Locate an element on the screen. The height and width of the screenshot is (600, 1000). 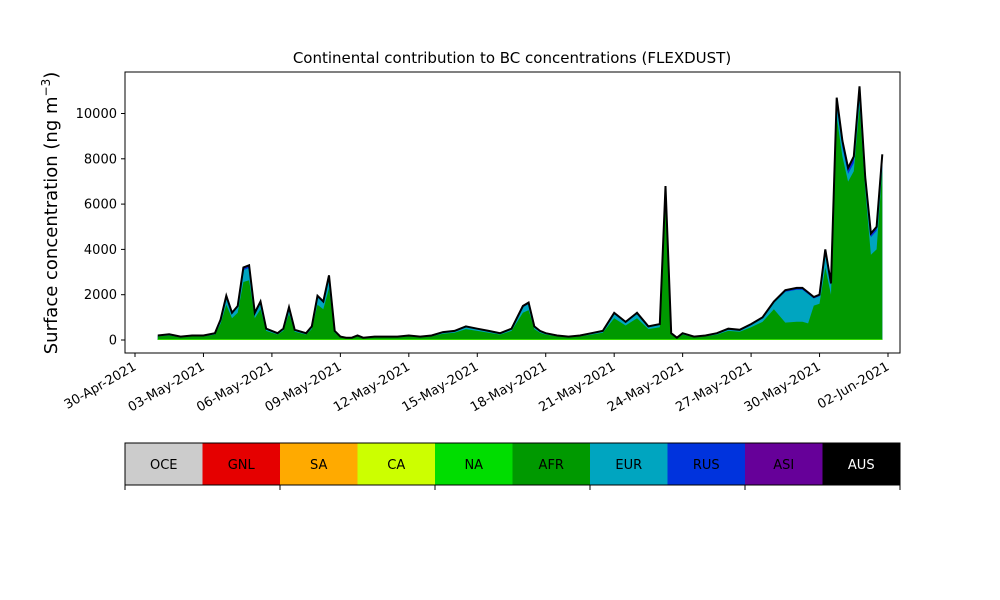
legend-swatch-aus is located at coordinates (861, 464).